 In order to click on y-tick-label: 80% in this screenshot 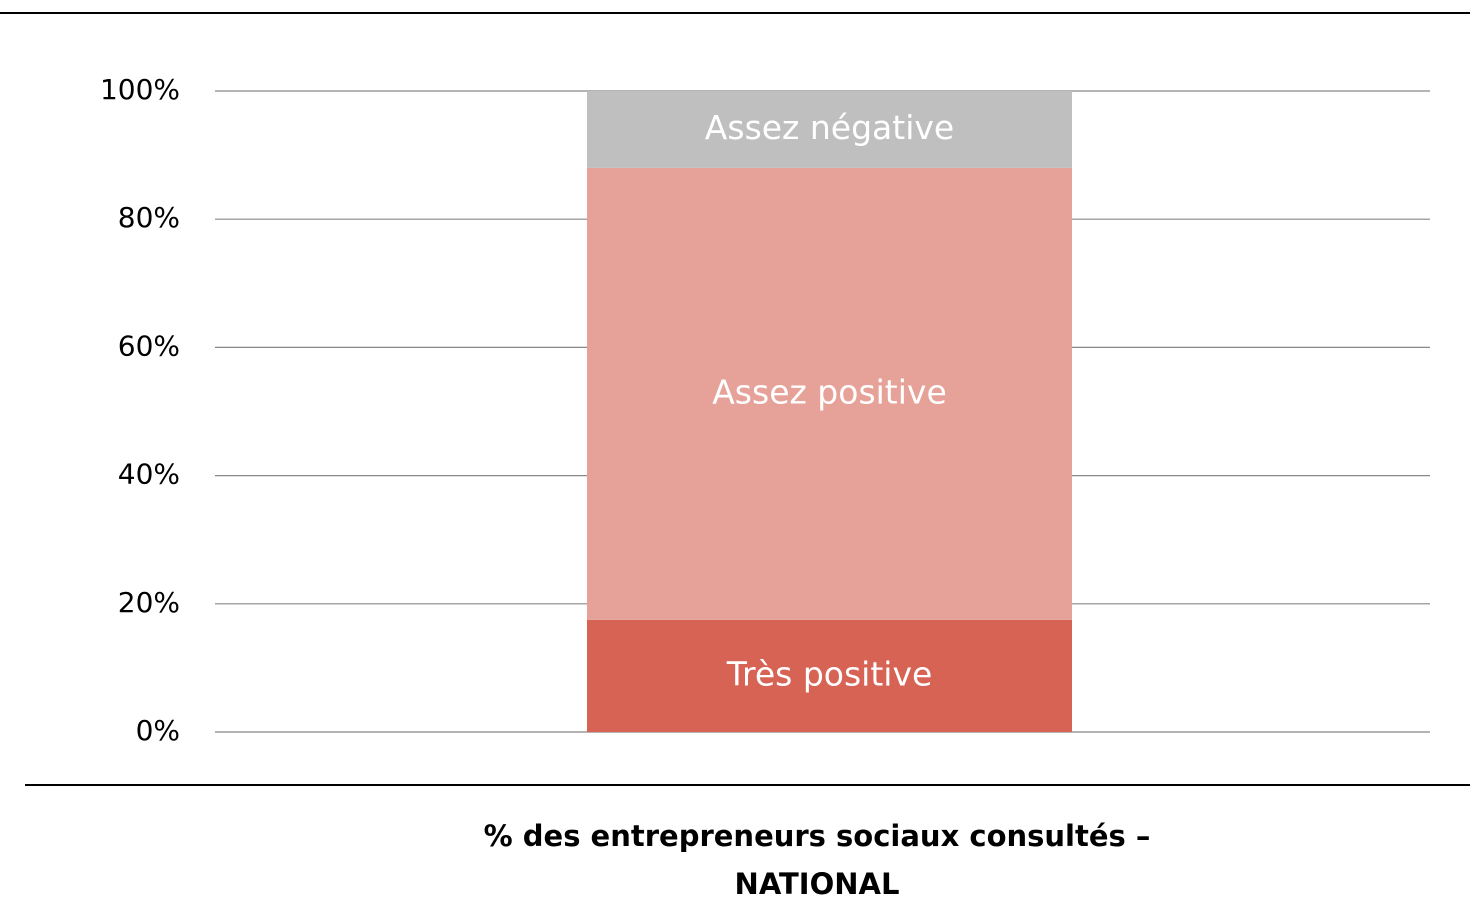, I will do `click(149, 217)`.